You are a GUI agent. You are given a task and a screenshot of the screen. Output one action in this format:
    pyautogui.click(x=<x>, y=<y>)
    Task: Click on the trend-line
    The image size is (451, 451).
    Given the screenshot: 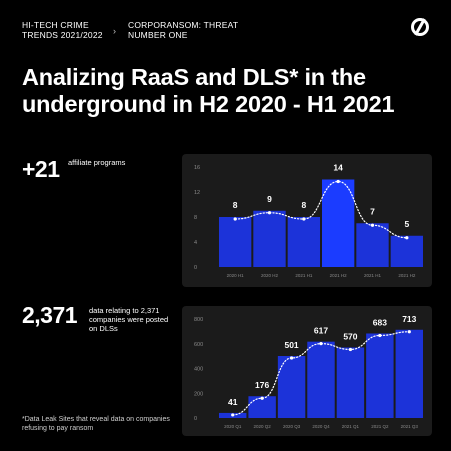 What is the action you would take?
    pyautogui.click(x=321, y=209)
    